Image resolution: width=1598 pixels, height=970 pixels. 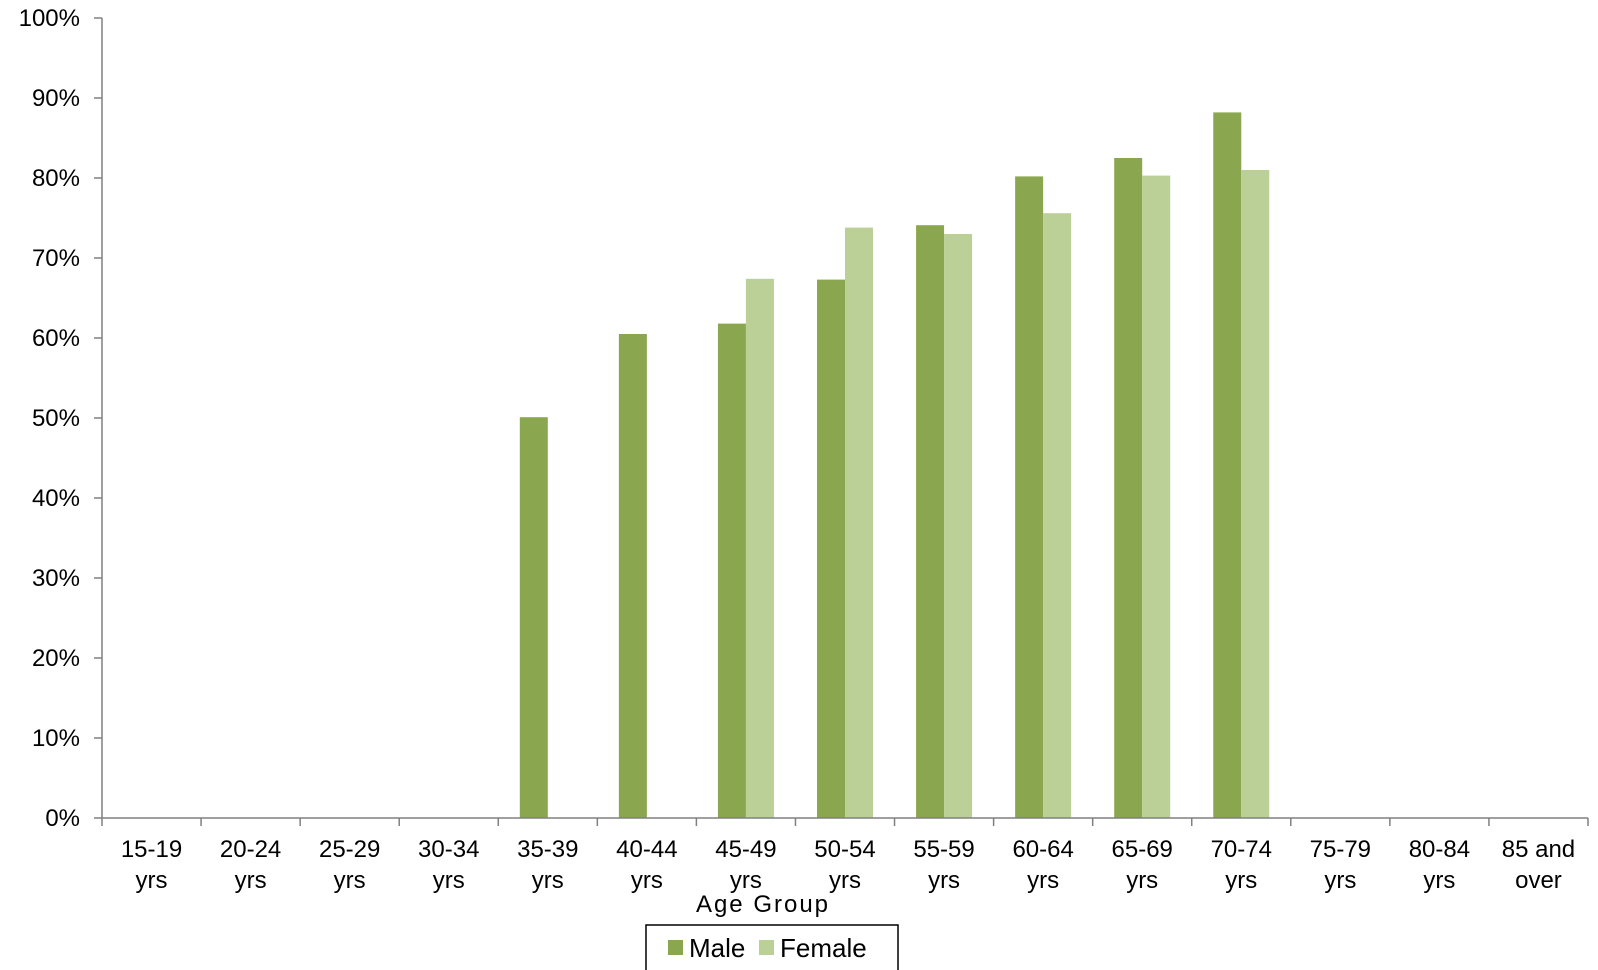 What do you see at coordinates (766, 947) in the screenshot?
I see `legend-swatch-female` at bounding box center [766, 947].